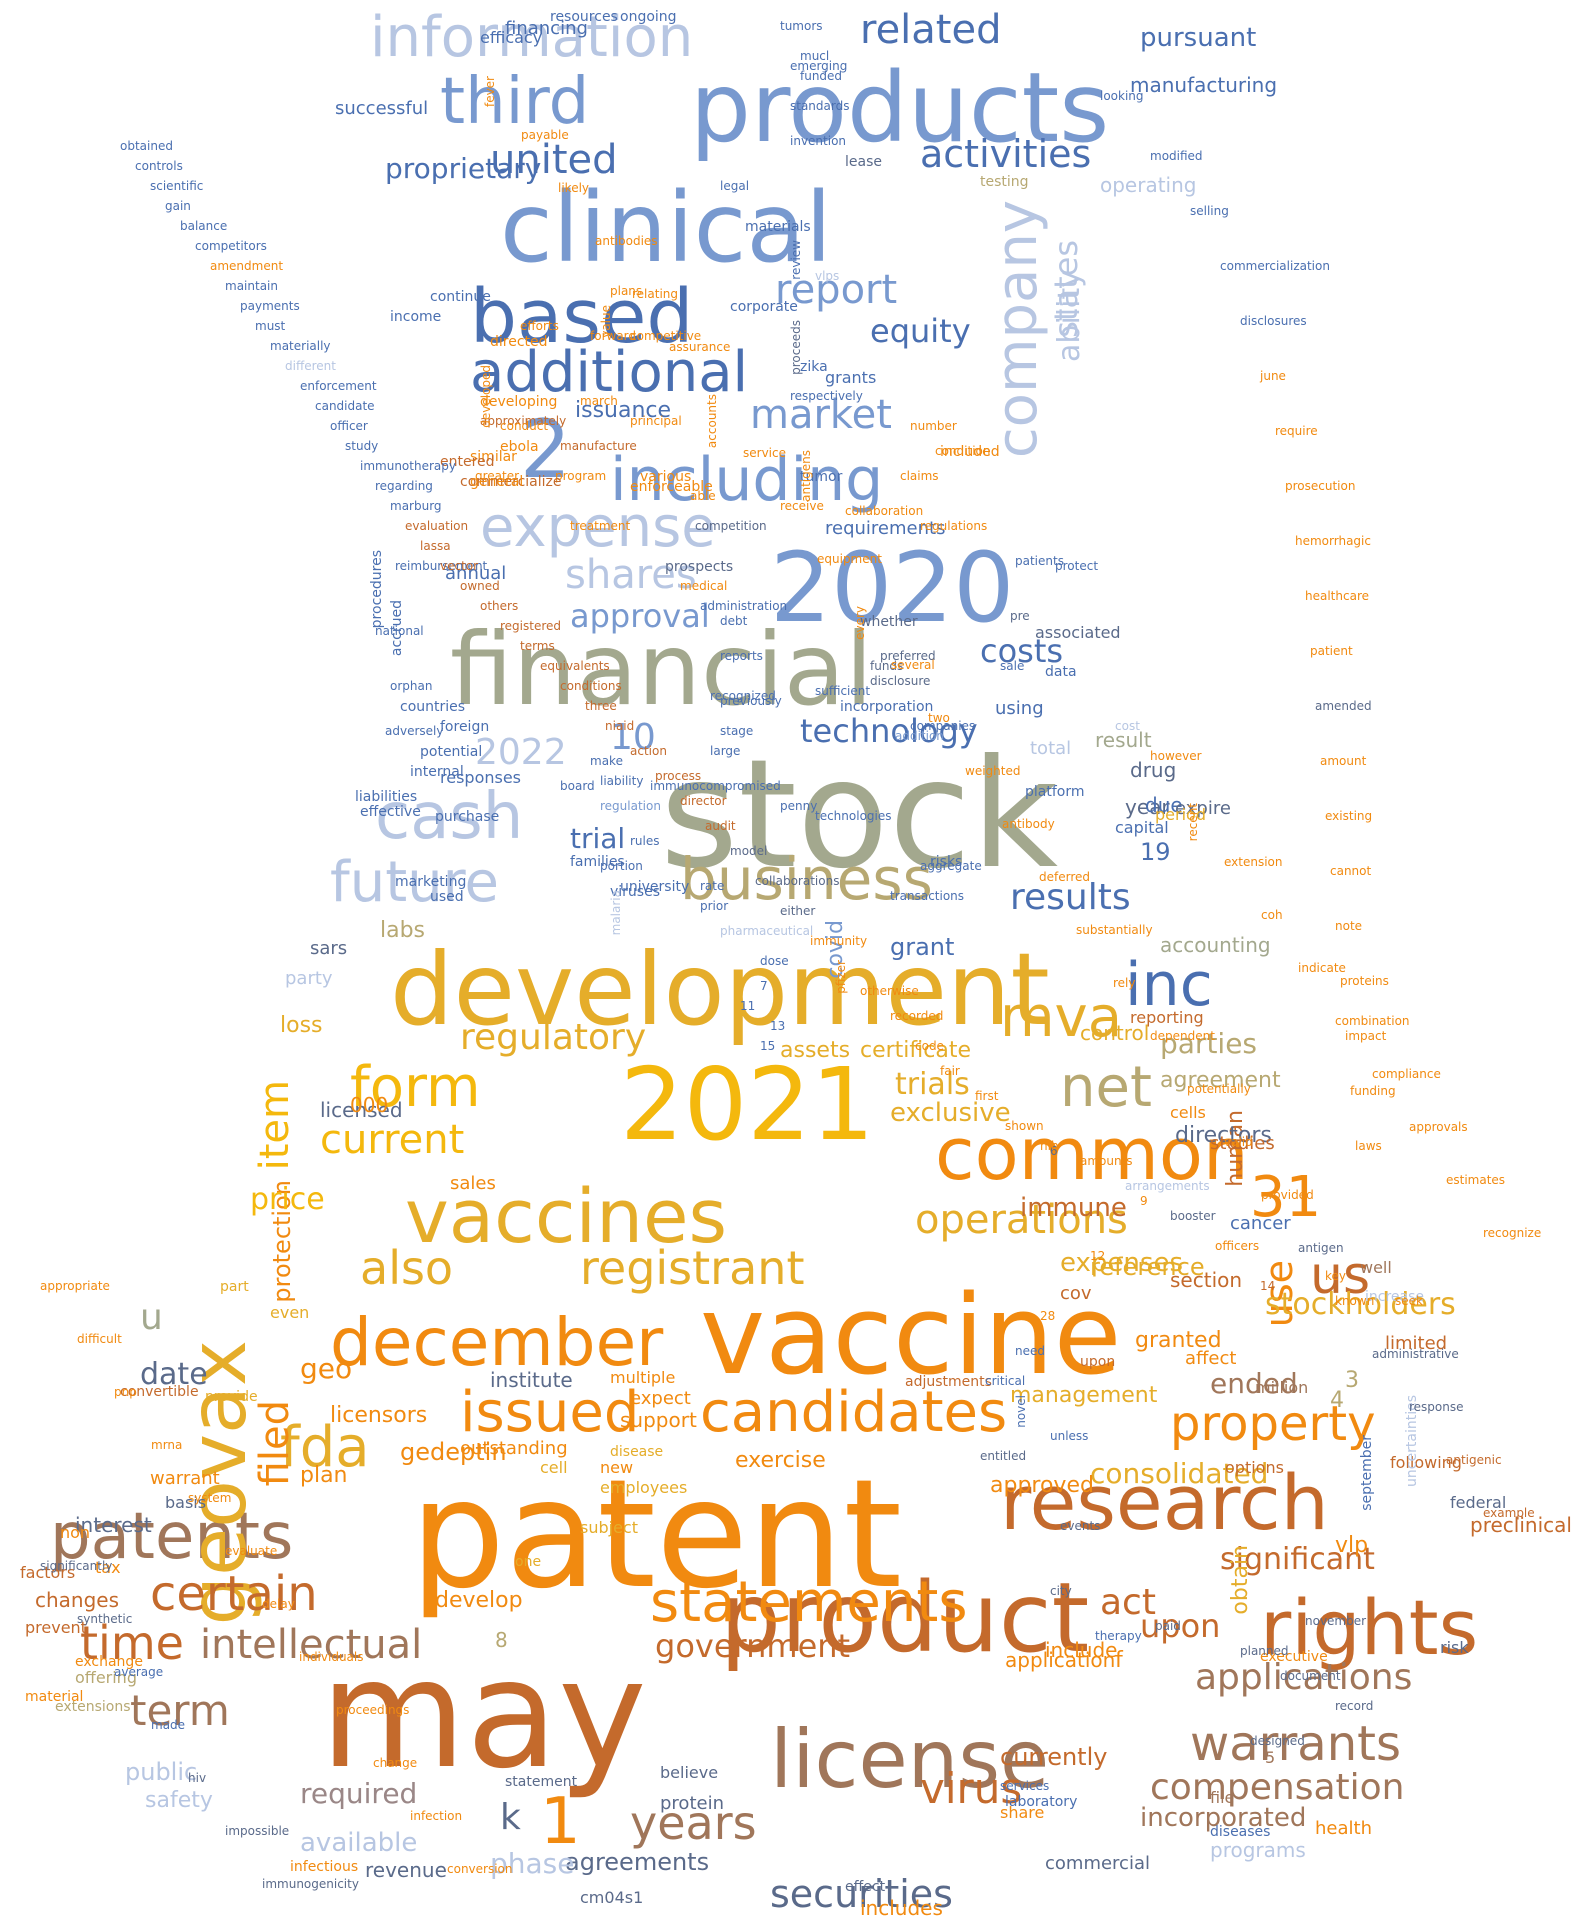 Image resolution: width=1581 pixels, height=1920 pixels. What do you see at coordinates (714, 906) in the screenshot?
I see `word-prior: prior` at bounding box center [714, 906].